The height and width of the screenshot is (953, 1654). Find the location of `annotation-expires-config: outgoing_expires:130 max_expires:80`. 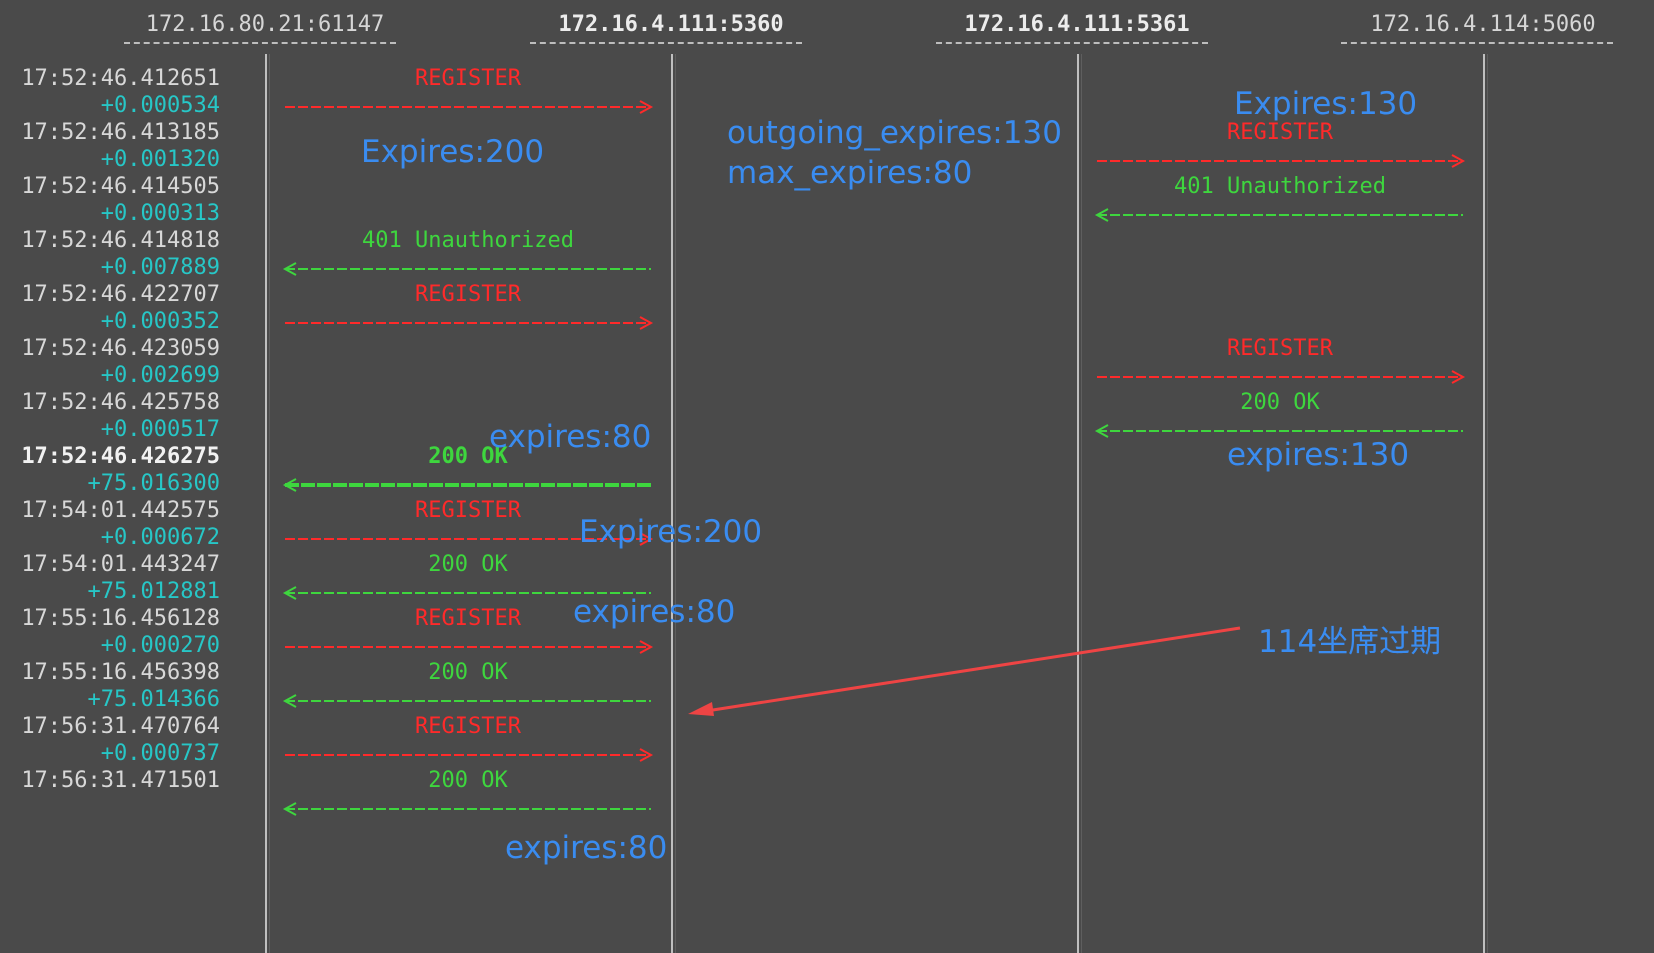

annotation-expires-config: outgoing_expires:130 max_expires:80 is located at coordinates (894, 153).